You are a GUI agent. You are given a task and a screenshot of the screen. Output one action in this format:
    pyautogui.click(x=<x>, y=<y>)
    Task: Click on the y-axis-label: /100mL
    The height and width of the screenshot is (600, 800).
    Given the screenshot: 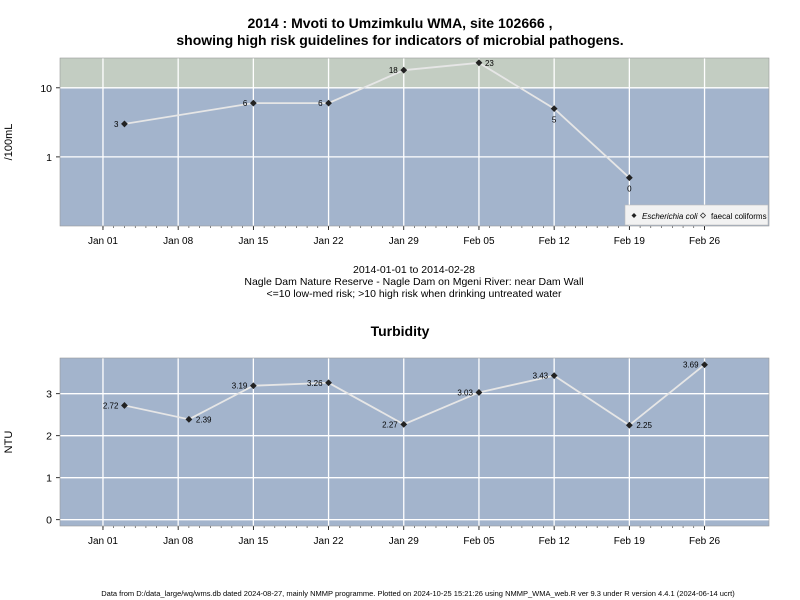 What is the action you would take?
    pyautogui.click(x=9, y=142)
    